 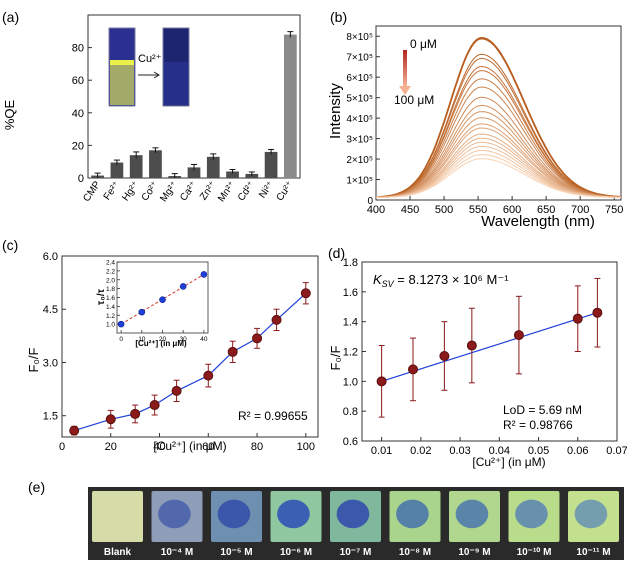 What do you see at coordinates (306, 447) in the screenshot?
I see `panel-c-xtick-label: 100` at bounding box center [306, 447].